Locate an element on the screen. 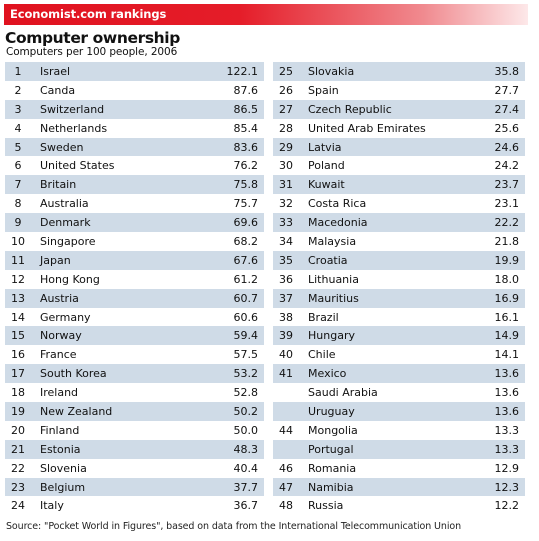  rank-cell: 18 is located at coordinates (18, 393).